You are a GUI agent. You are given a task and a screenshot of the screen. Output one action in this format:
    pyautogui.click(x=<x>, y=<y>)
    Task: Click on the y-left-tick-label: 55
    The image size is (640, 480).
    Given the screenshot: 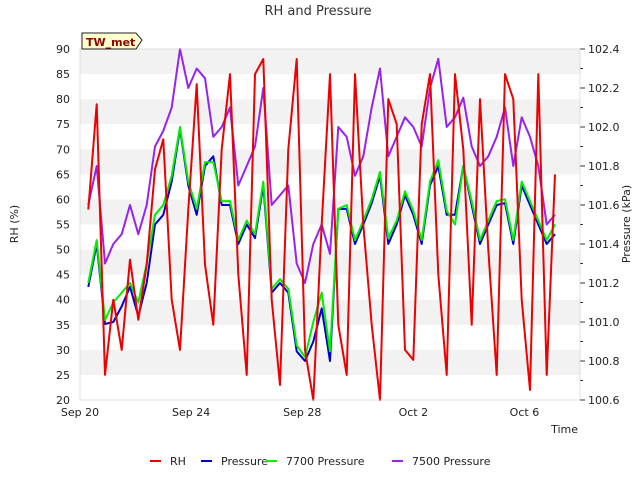 What is the action you would take?
    pyautogui.click(x=63, y=225)
    